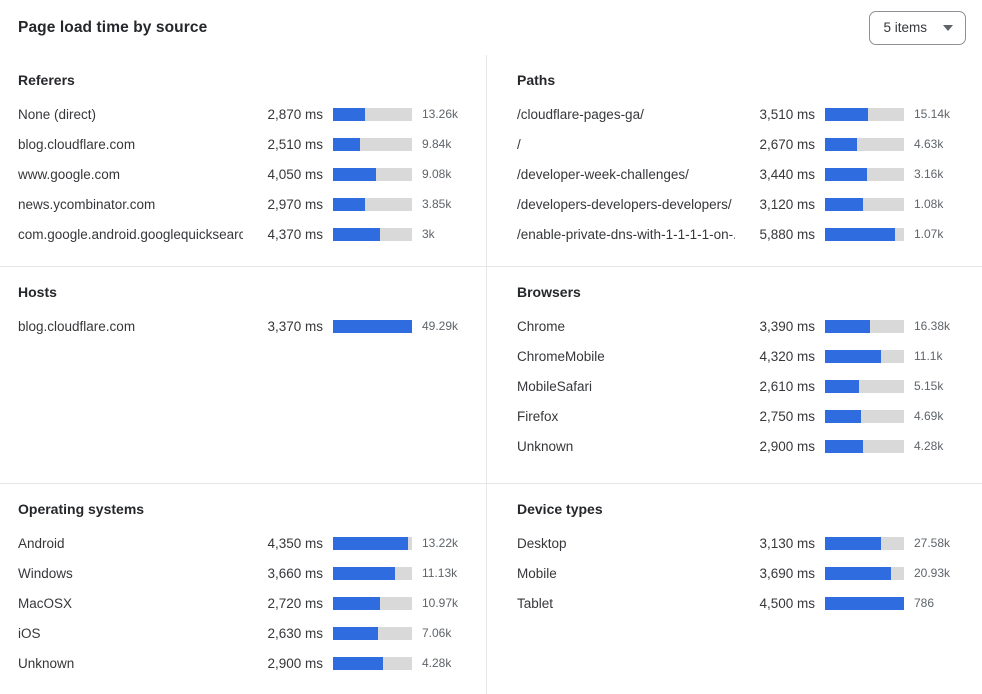 Image resolution: width=982 pixels, height=694 pixels. What do you see at coordinates (247, 144) in the screenshot?
I see `metric-row: blog.cloudflare.com 2,510 ms 9.84k` at bounding box center [247, 144].